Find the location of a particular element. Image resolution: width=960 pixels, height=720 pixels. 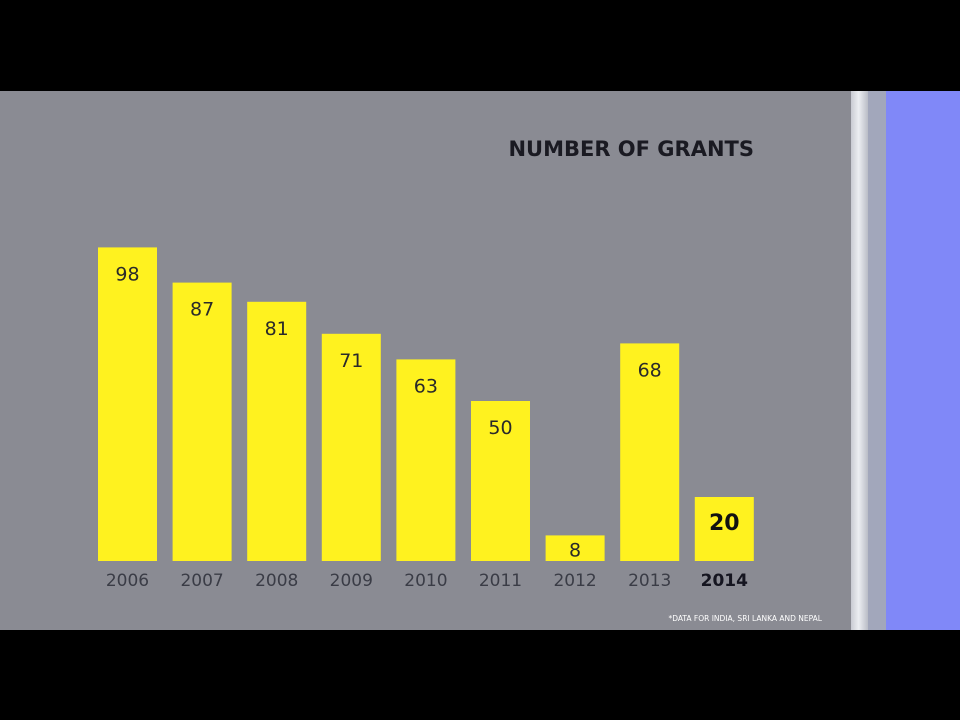

bar-2012 is located at coordinates (575, 548).